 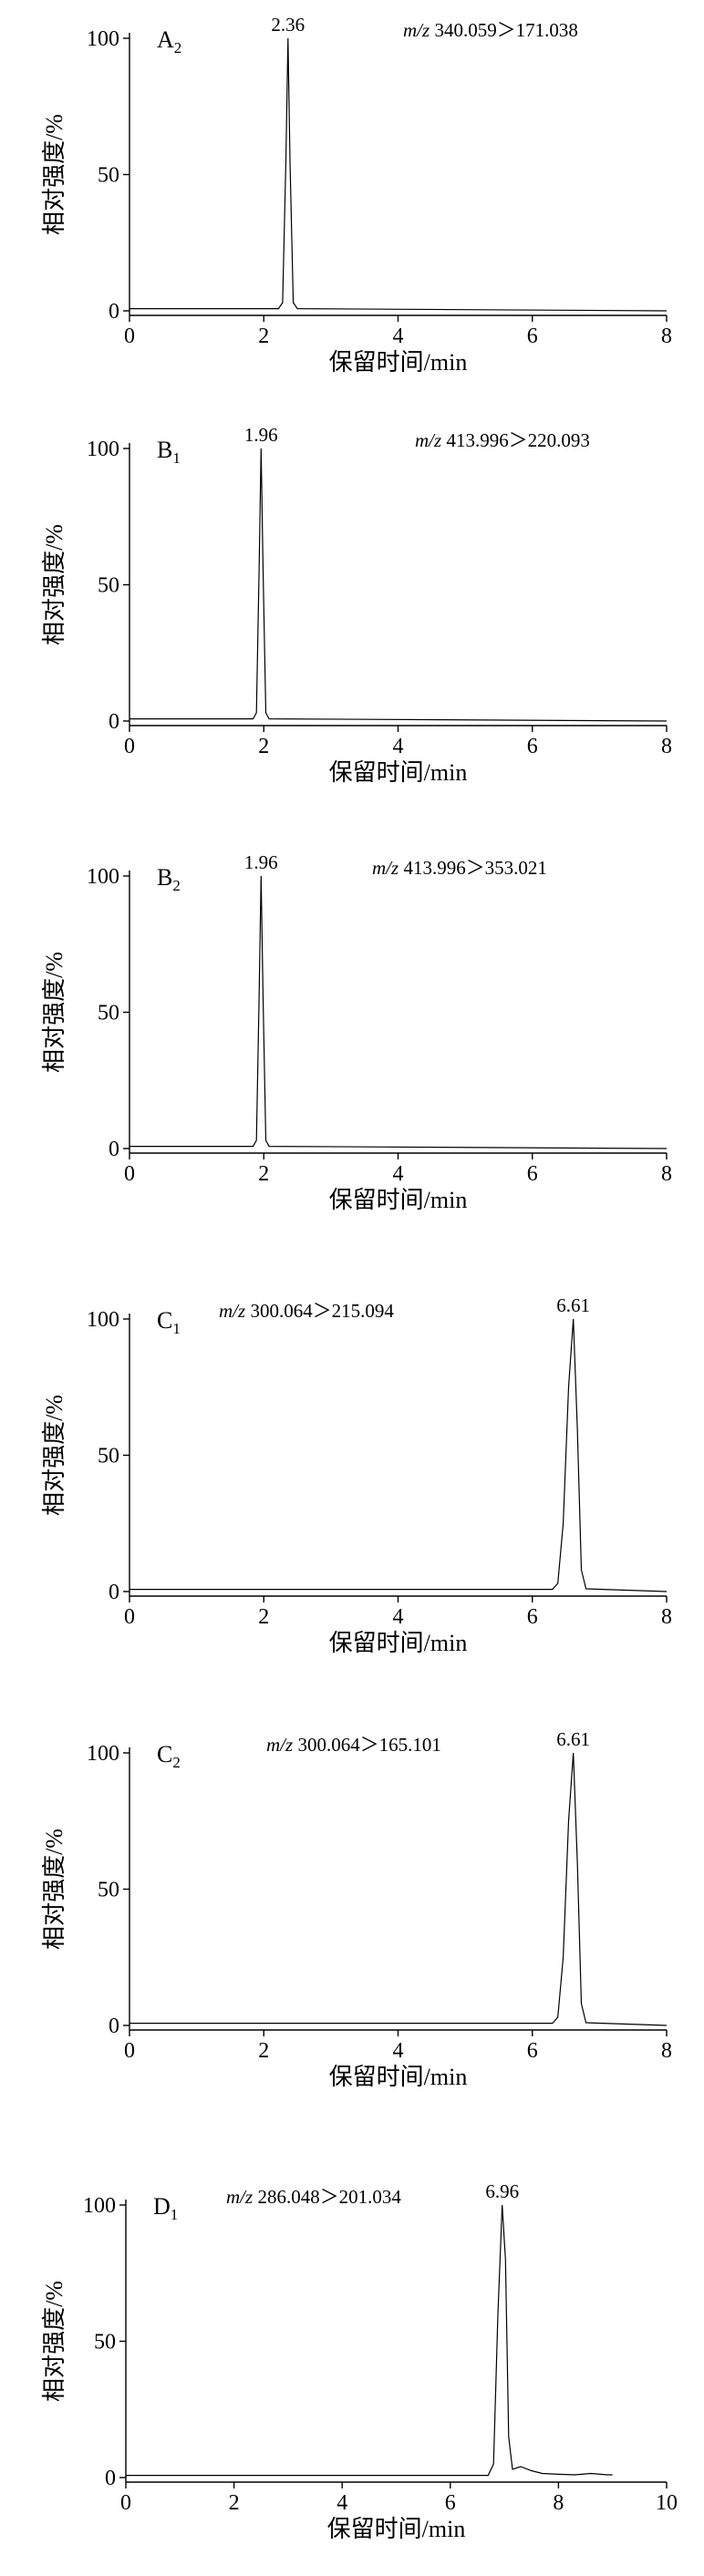 What do you see at coordinates (502, 2191) in the screenshot?
I see `peak-retention-label: 6.96` at bounding box center [502, 2191].